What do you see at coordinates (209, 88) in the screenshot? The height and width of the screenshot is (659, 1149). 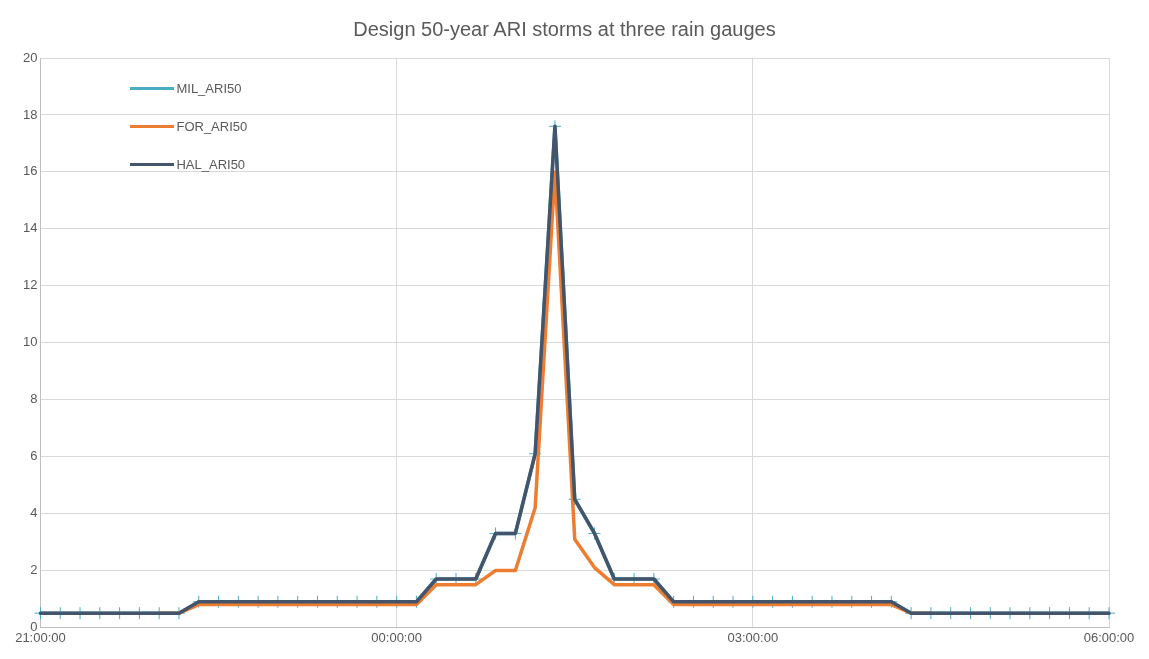 I see `legend-label: MIL_ARI50` at bounding box center [209, 88].